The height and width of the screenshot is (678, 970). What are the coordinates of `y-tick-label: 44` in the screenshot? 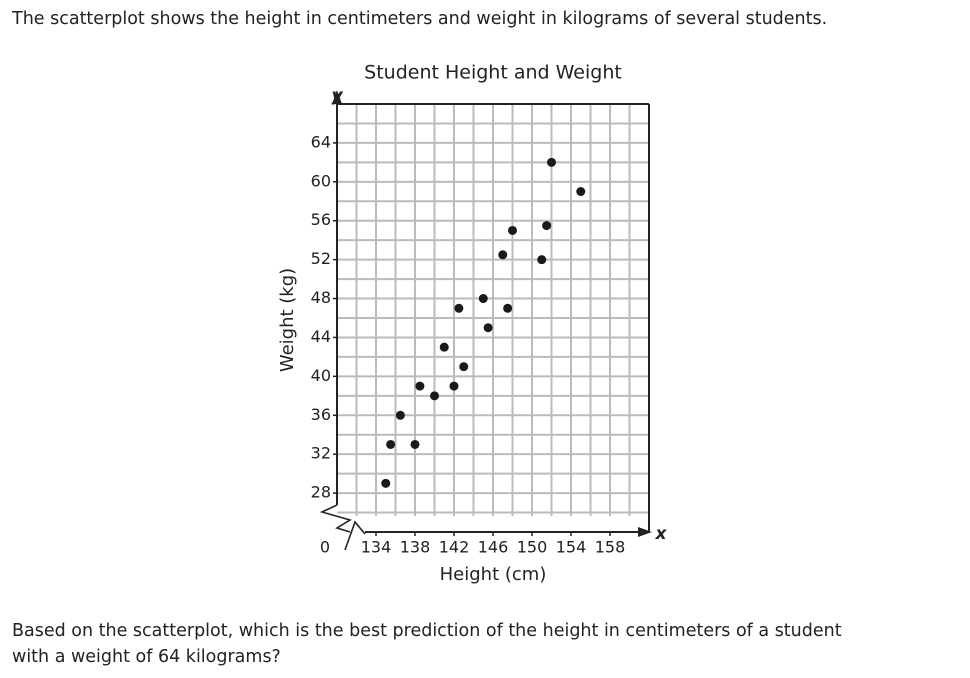 It's located at (321, 336).